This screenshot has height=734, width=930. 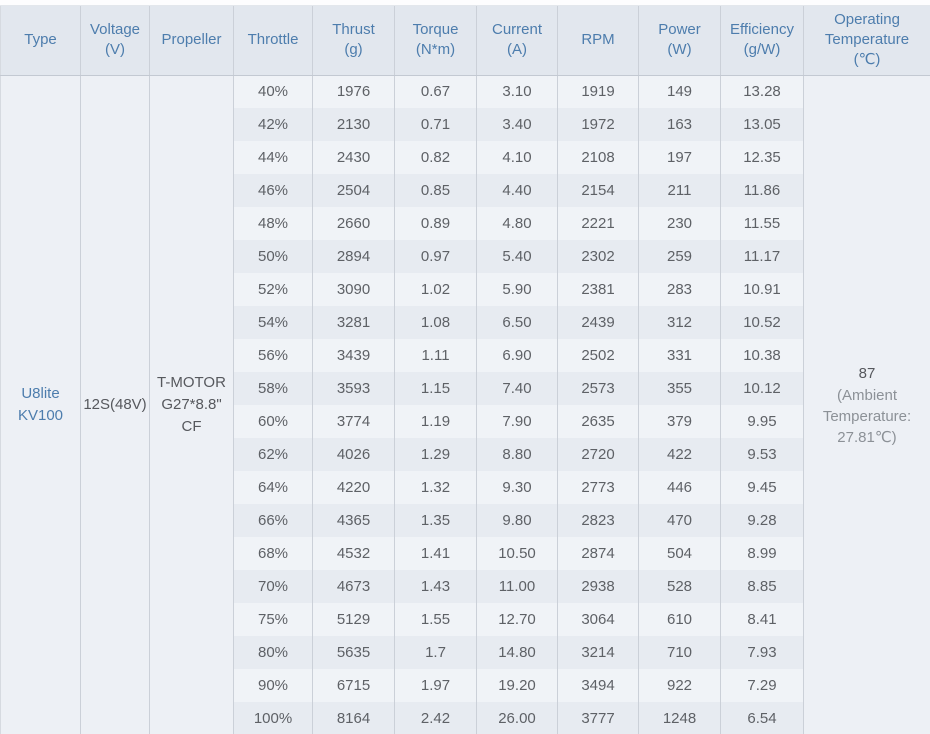 I want to click on cell-rpm: 2823, so click(x=598, y=520).